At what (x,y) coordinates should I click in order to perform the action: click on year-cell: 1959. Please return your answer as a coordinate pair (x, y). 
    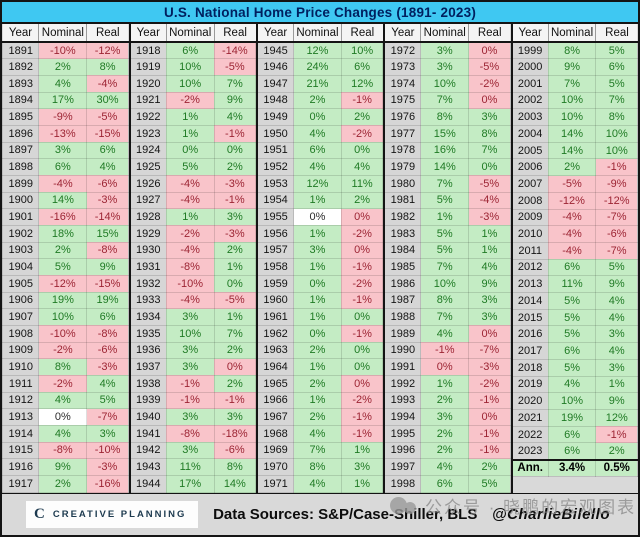
    Looking at the image, I should click on (275, 283).